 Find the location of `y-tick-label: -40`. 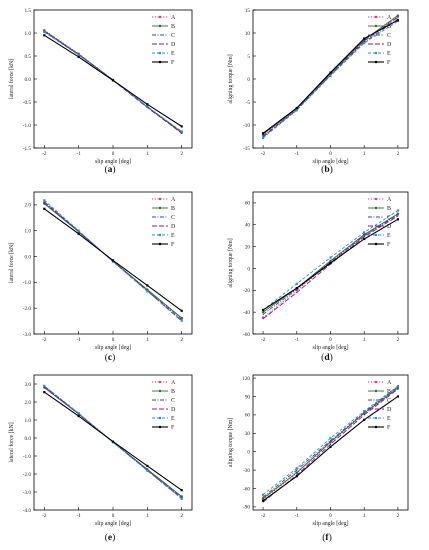

y-tick-label: -40 is located at coordinates (246, 313).